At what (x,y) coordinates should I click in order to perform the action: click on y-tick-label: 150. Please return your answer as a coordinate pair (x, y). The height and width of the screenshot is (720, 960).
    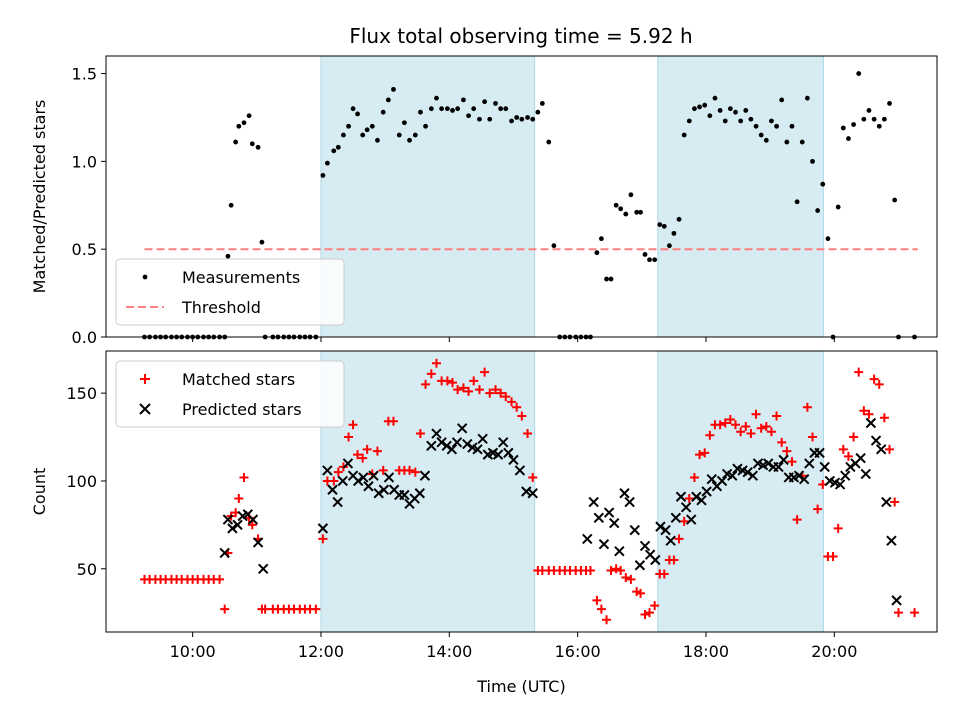
    Looking at the image, I should click on (81, 393).